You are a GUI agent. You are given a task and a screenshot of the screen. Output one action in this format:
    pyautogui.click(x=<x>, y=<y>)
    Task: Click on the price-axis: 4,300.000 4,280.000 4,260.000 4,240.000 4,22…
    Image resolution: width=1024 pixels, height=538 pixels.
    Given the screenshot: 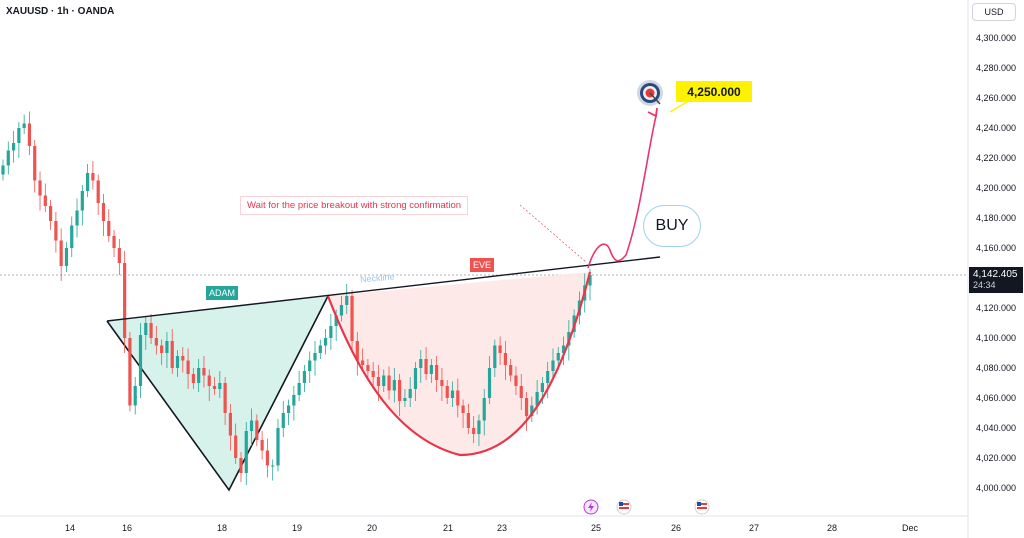 What is the action you would take?
    pyautogui.click(x=996, y=263)
    